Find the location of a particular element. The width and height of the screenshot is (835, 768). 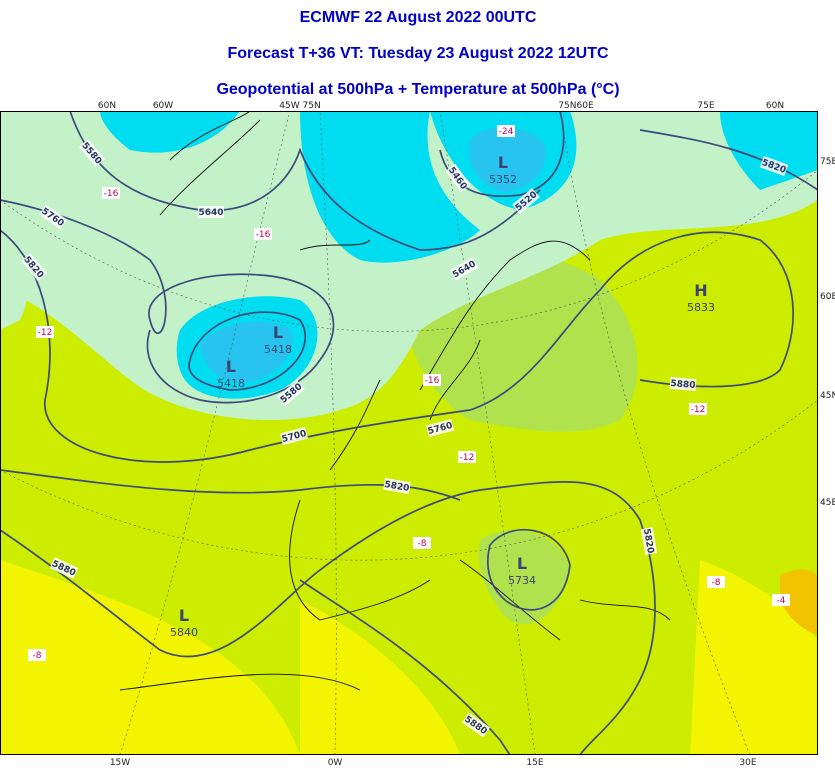

center-symbol: H is located at coordinates (700, 290).